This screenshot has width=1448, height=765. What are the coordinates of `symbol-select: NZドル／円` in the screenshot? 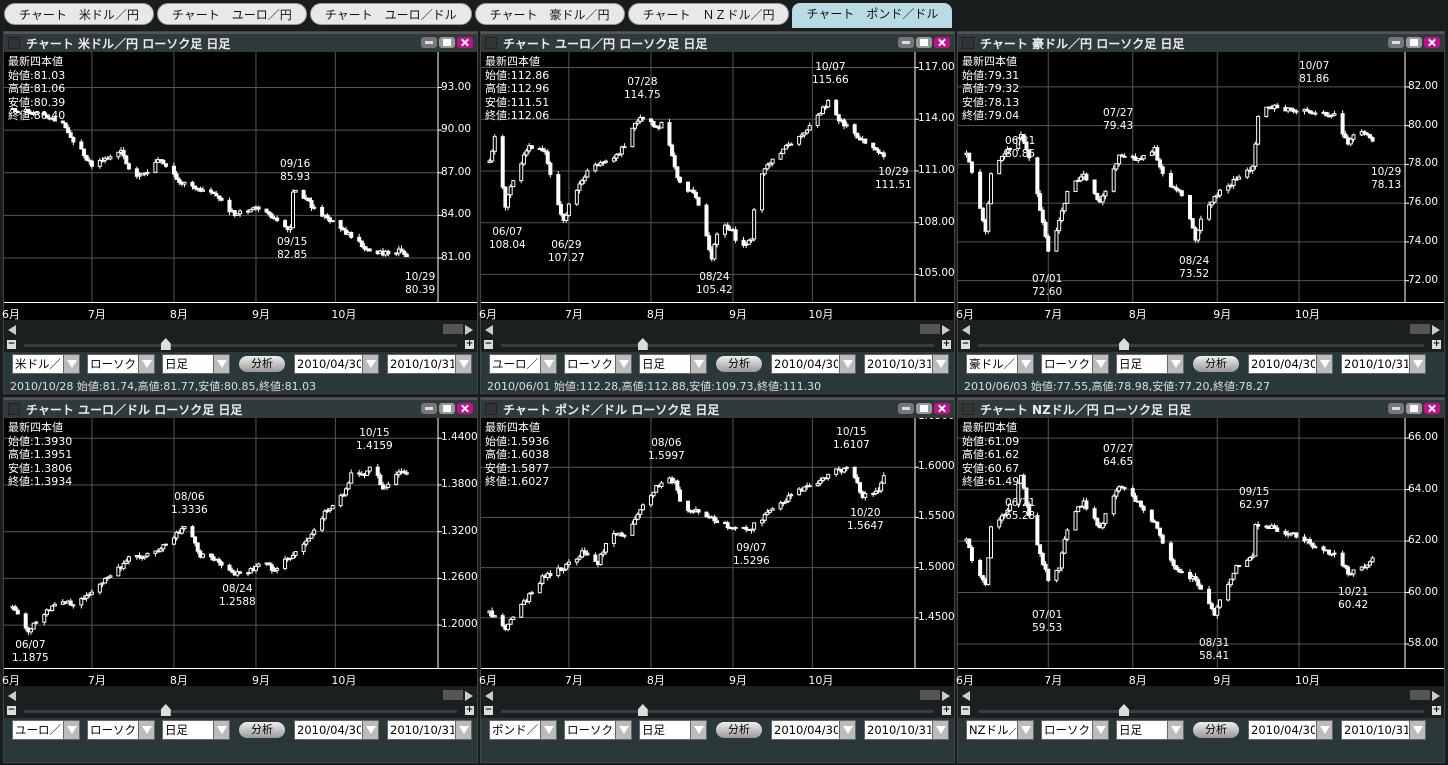 It's located at (1000, 730).